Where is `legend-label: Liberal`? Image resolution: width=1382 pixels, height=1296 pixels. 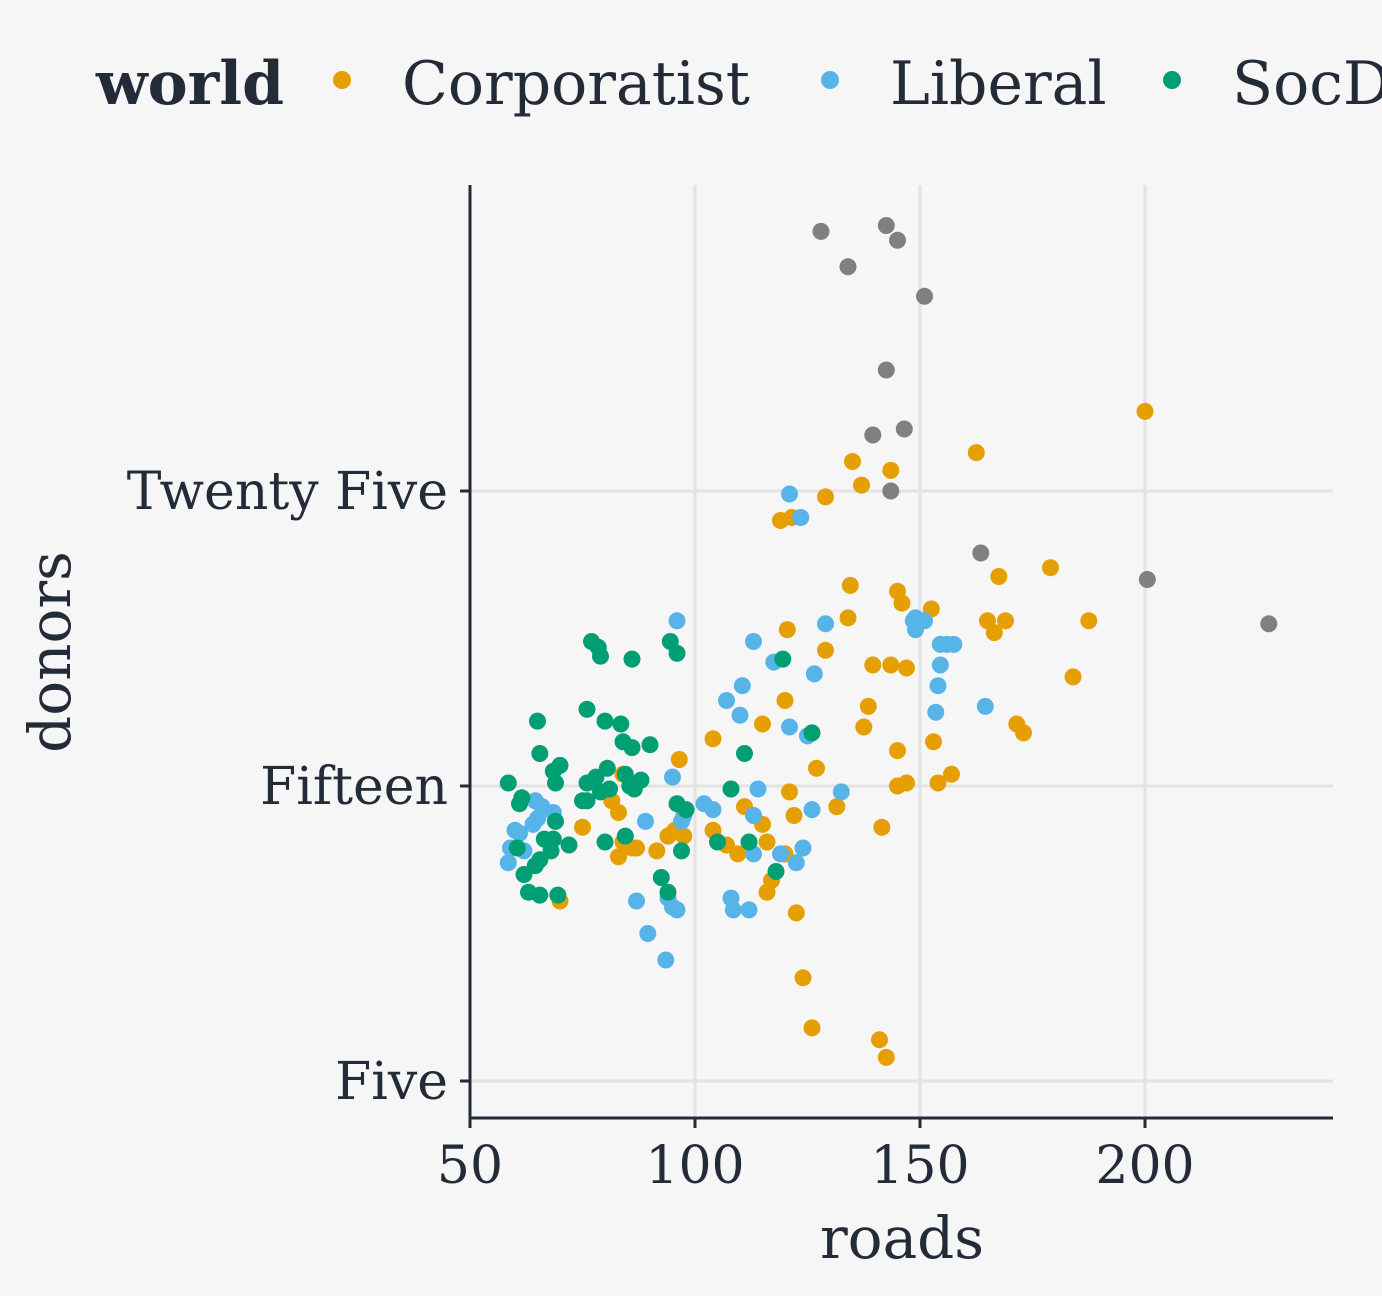
legend-label: Liberal is located at coordinates (998, 84).